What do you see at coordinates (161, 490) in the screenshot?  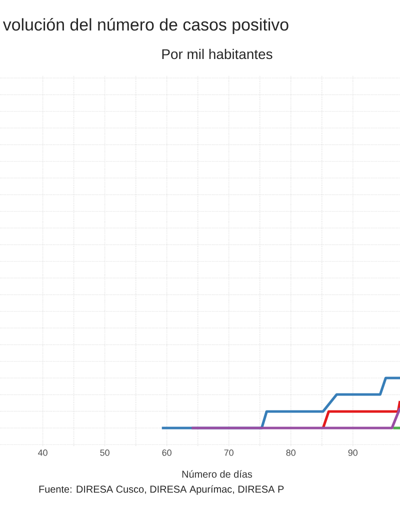 I see `source-note: Fuente: DIRESA Cusco, DIRESA Apurímac, DIRESA P` at bounding box center [161, 490].